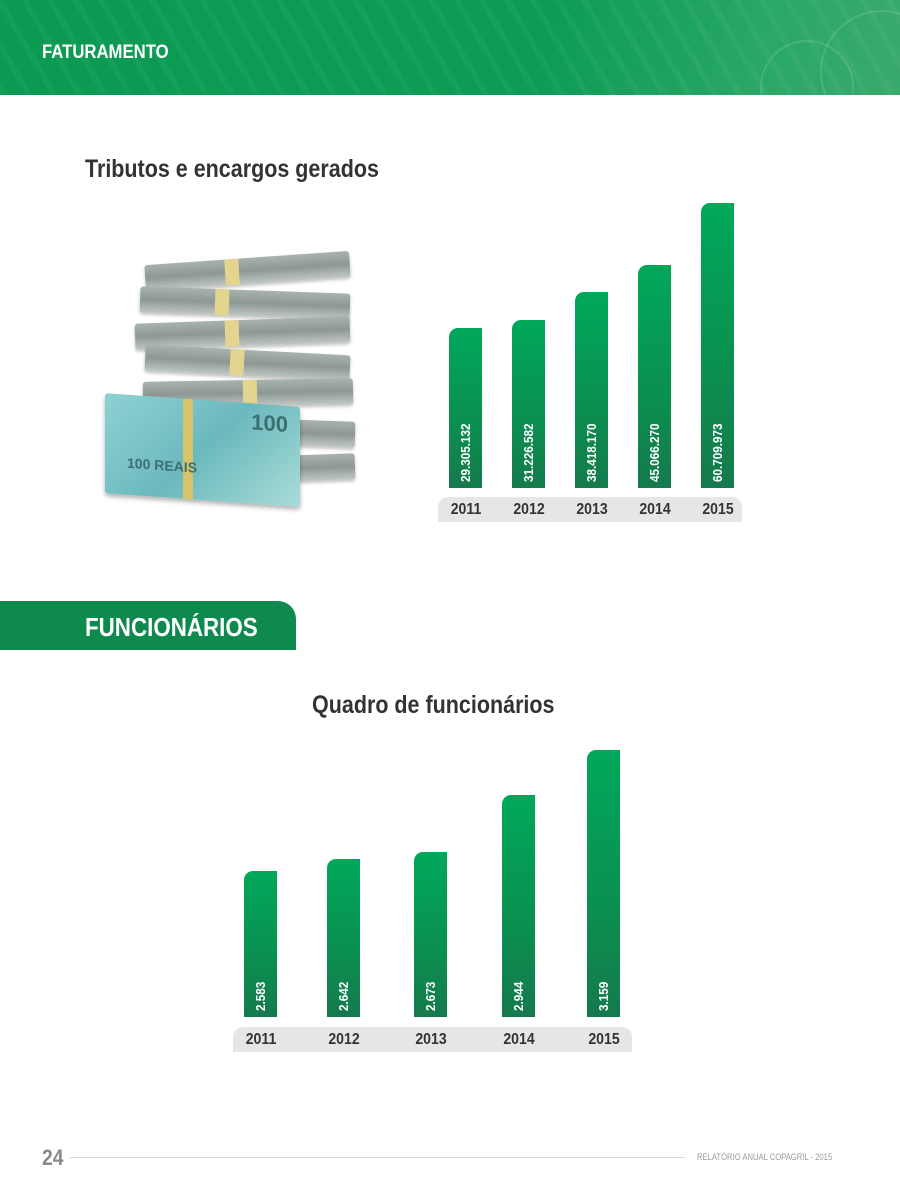 The image size is (900, 1199). What do you see at coordinates (430, 996) in the screenshot?
I see `data-label: 2.673` at bounding box center [430, 996].